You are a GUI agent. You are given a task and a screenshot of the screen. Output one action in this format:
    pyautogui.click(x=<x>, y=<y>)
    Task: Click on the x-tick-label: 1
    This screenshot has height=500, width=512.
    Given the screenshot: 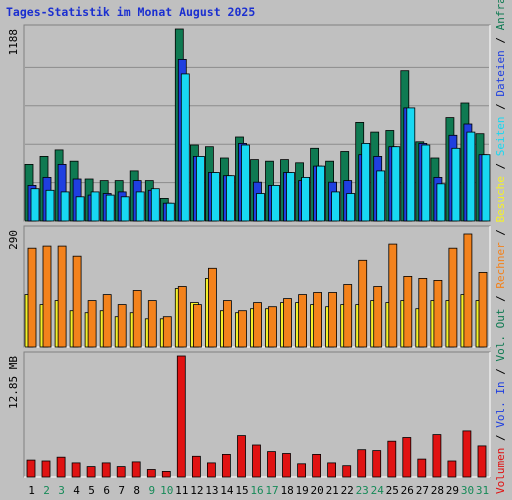 What is the action you would take?
    pyautogui.click(x=31, y=490)
    